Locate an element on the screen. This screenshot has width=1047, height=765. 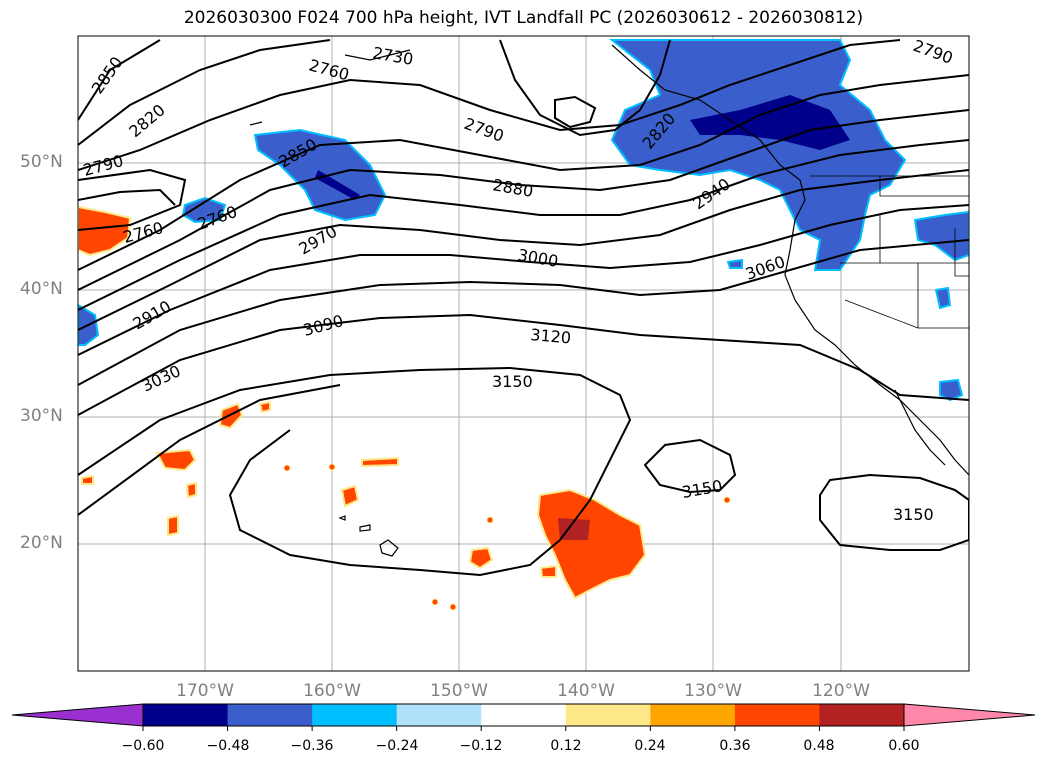
lon-label-150w: 150°W is located at coordinates (459, 691).